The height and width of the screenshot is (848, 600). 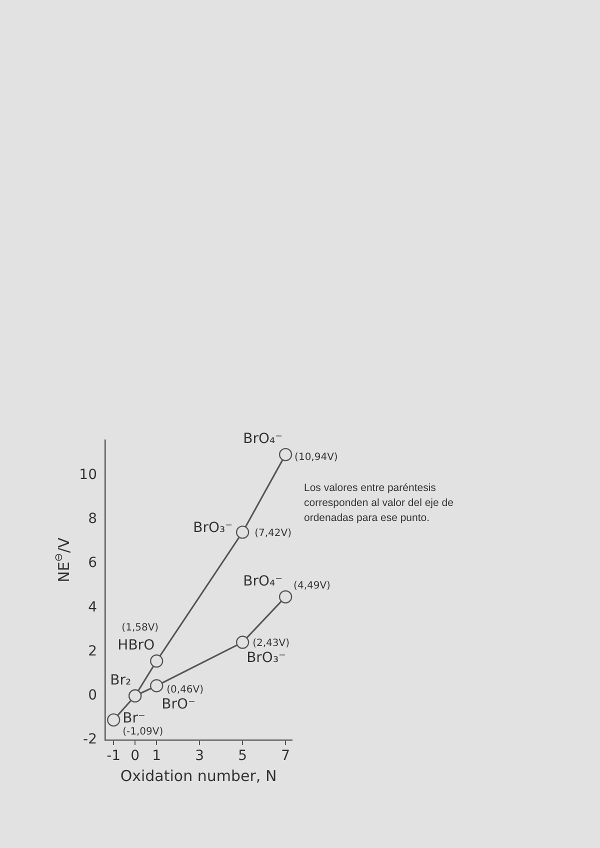 What do you see at coordinates (93, 563) in the screenshot?
I see `y-tick-label: 6` at bounding box center [93, 563].